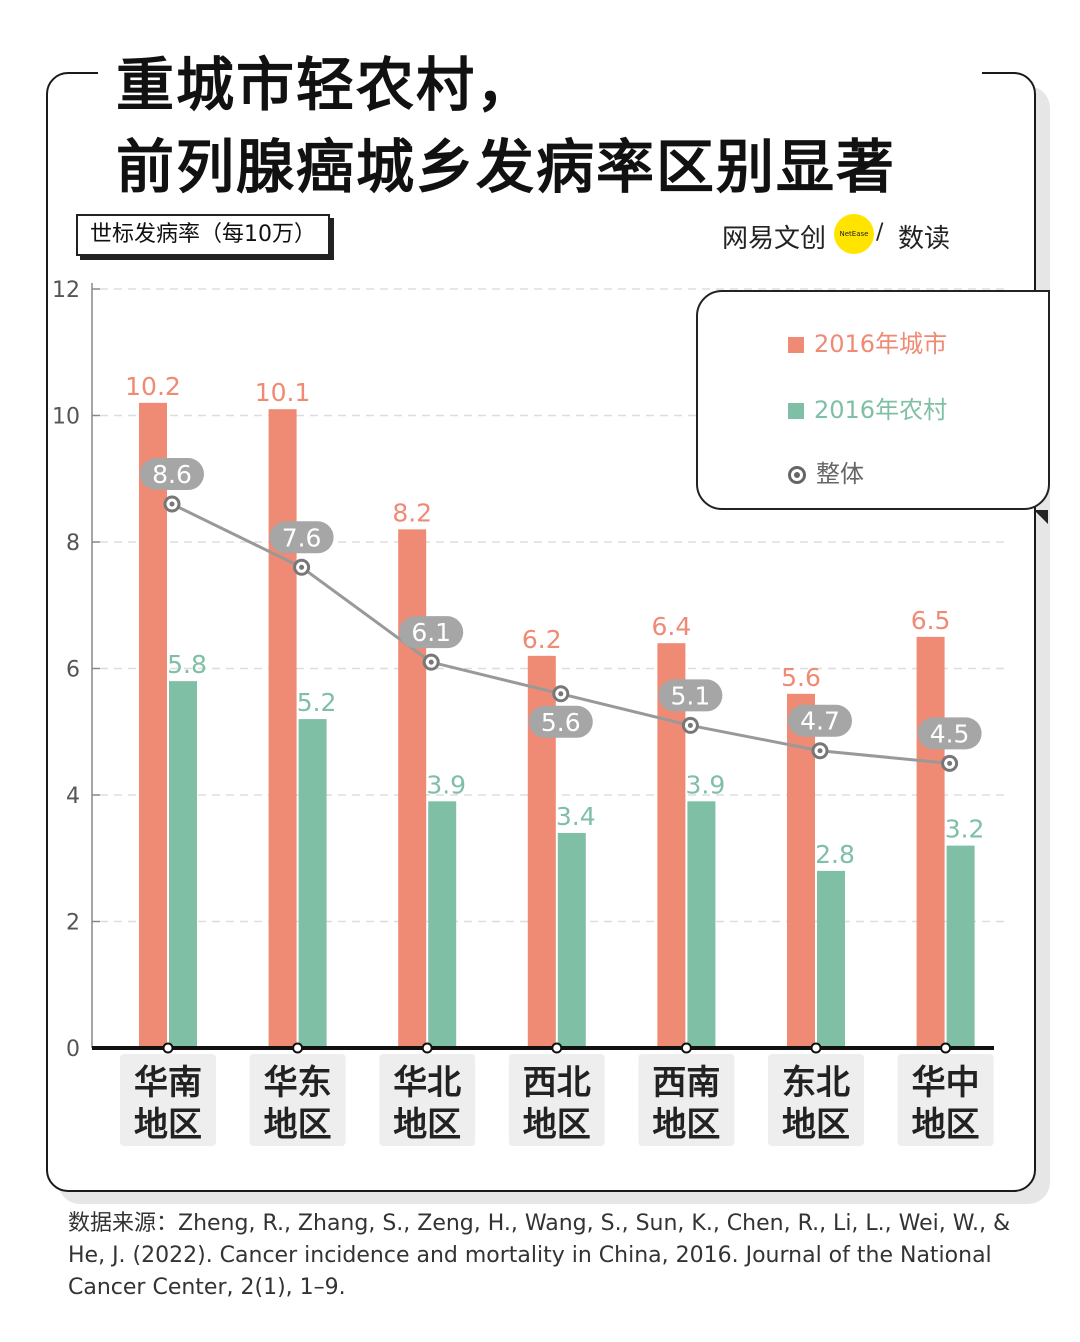 This screenshot has width=1080, height=1342. I want to click on brand-logo: 网易文创 NetEase / 数读, so click(852, 234).